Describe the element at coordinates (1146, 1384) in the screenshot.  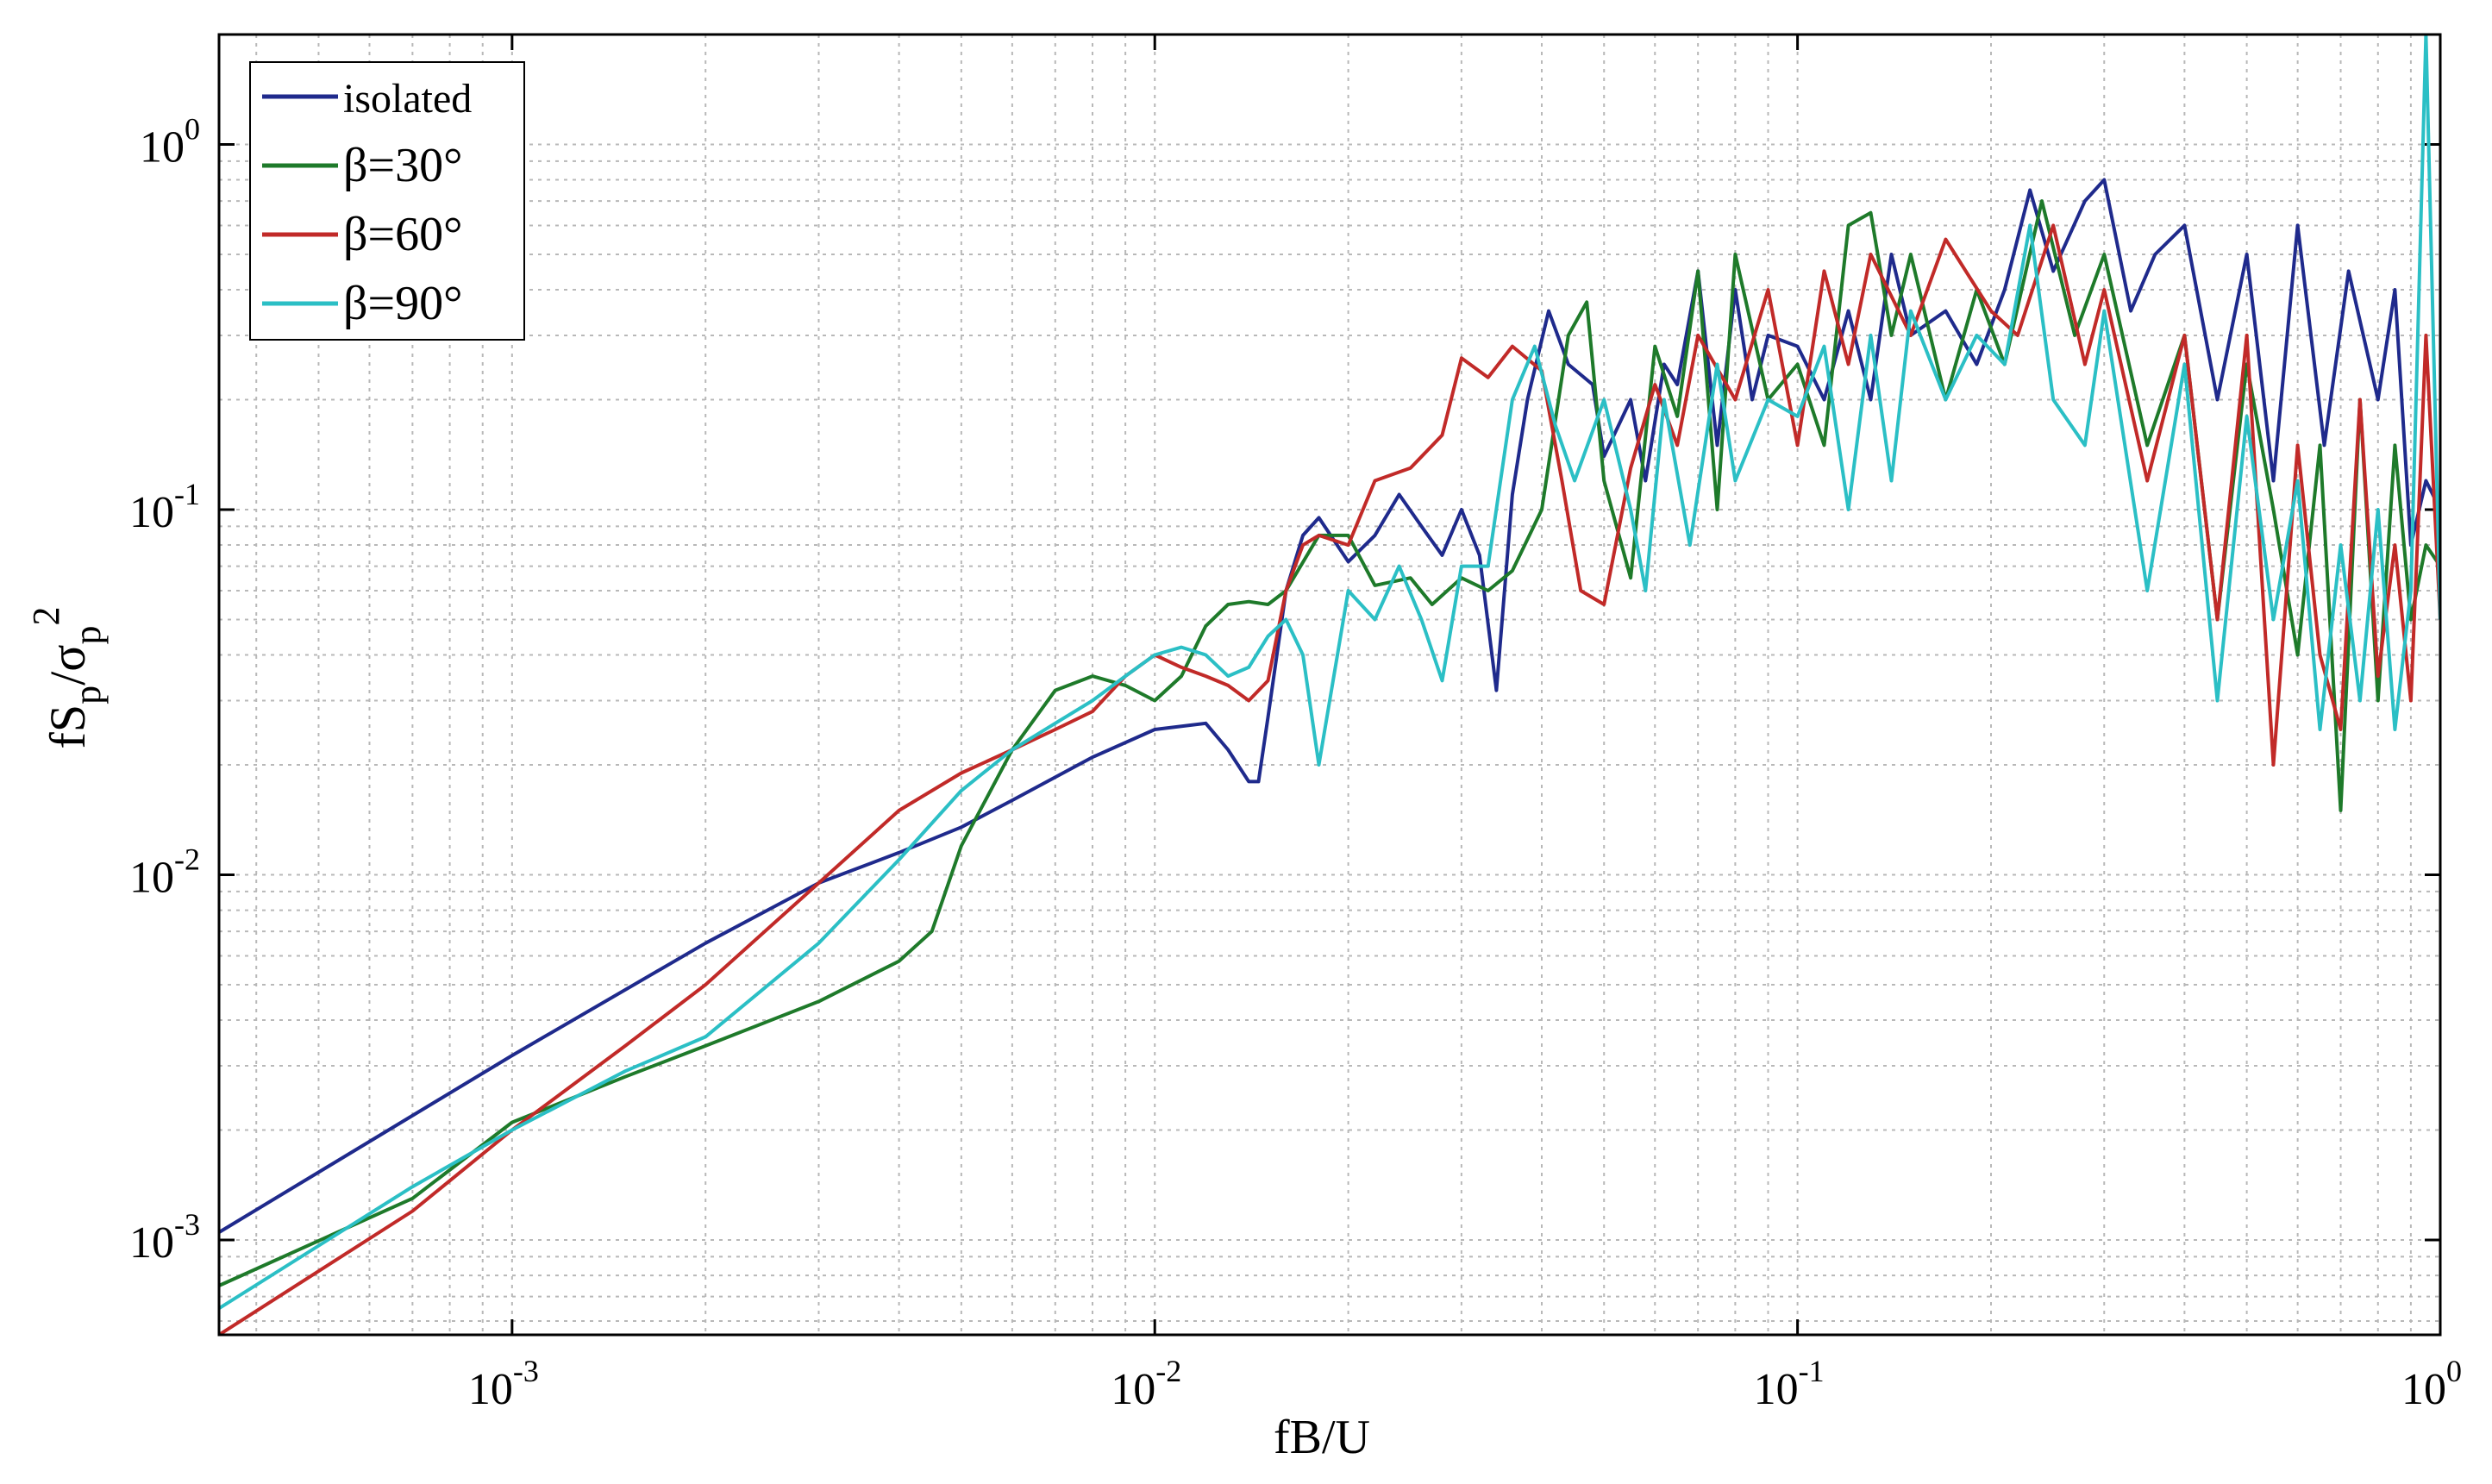
I see `x-tick-label: 10⁻²` at that location.